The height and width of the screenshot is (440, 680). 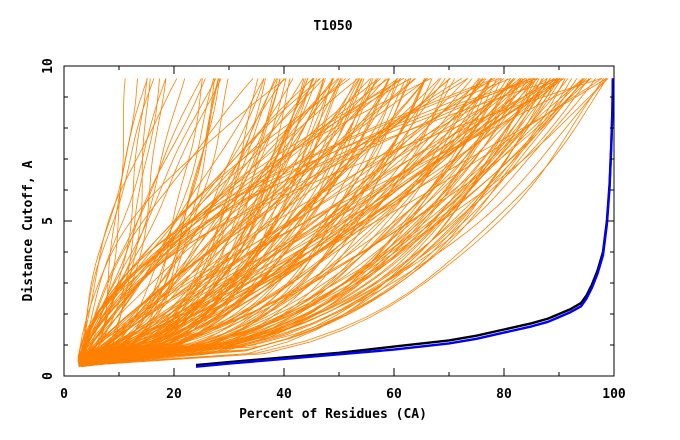 What do you see at coordinates (48, 221) in the screenshot?
I see `y-tick-label: 5` at bounding box center [48, 221].